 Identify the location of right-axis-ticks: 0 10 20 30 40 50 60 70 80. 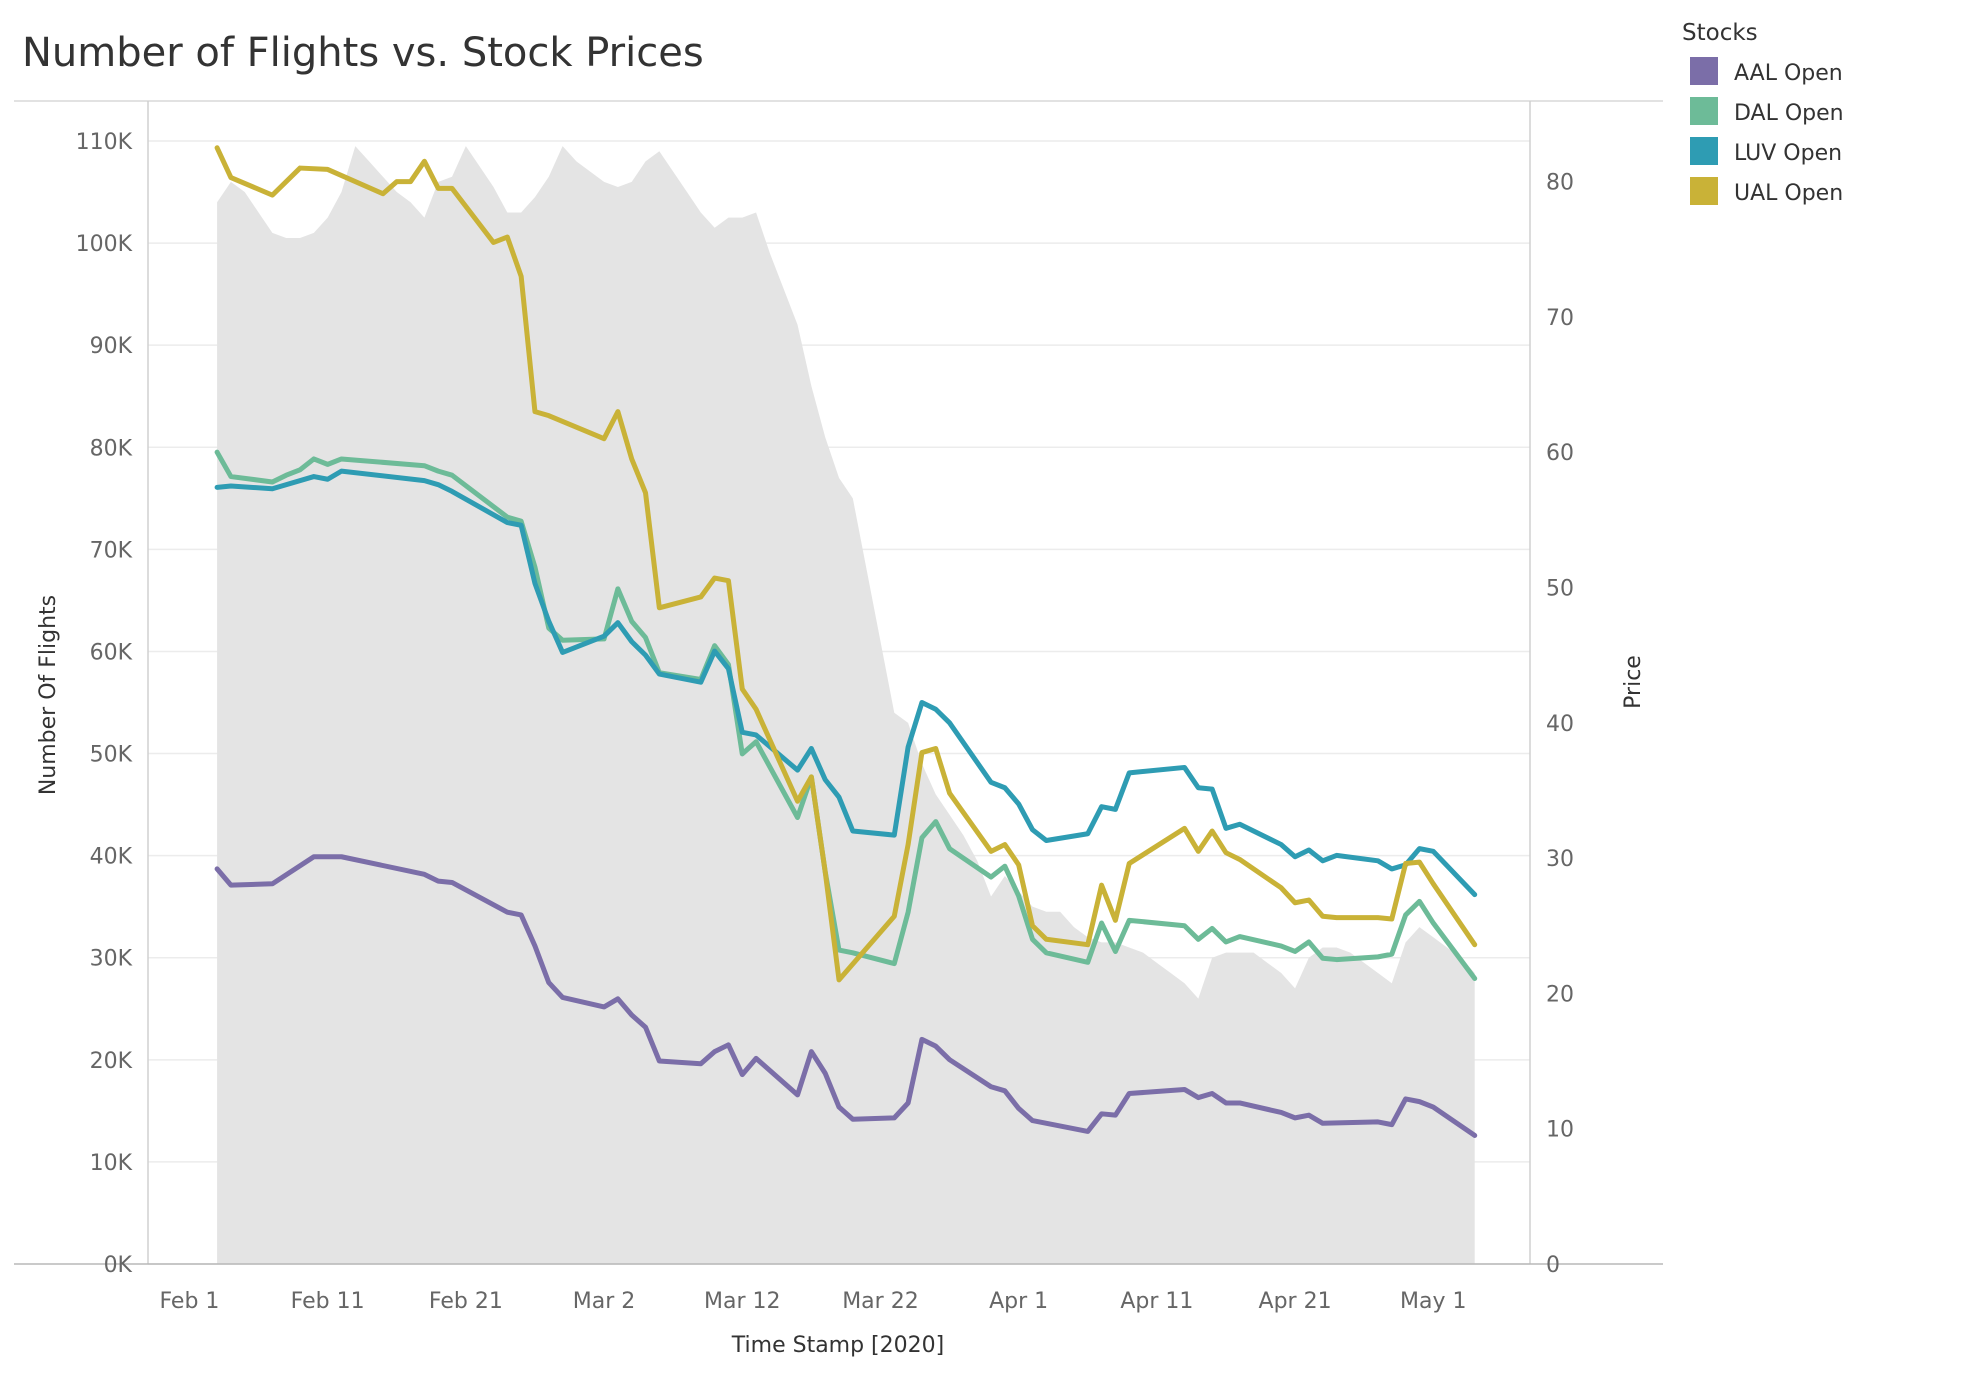
(1560, 724).